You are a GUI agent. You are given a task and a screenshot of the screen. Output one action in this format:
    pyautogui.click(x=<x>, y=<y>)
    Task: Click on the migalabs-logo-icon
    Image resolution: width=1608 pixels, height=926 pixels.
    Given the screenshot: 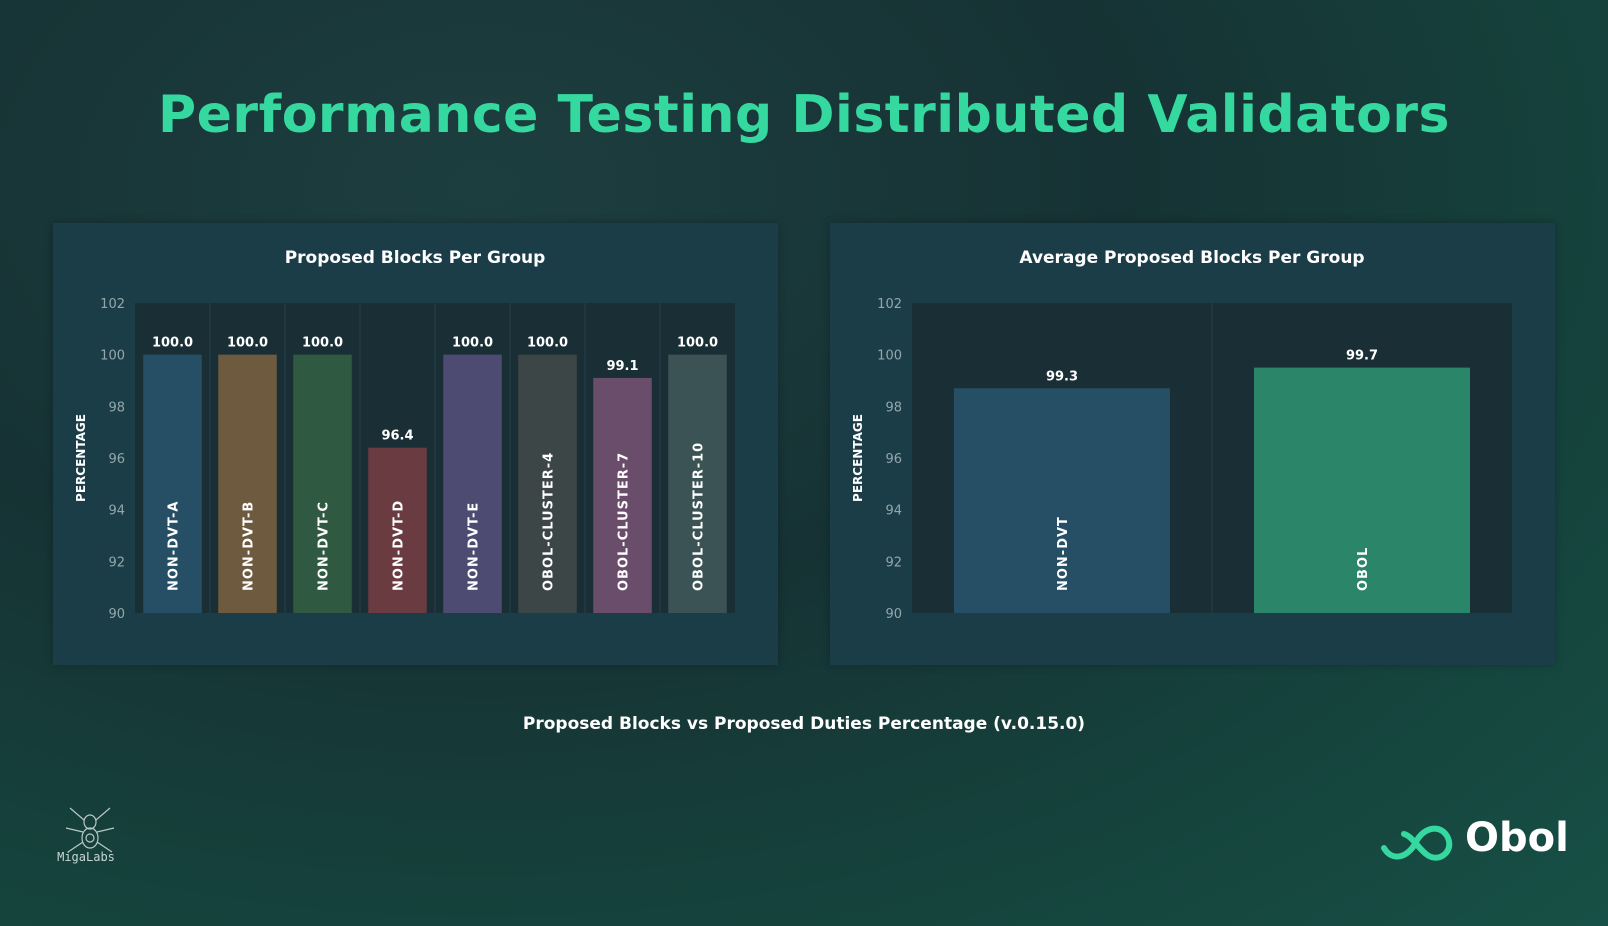 What is the action you would take?
    pyautogui.click(x=90, y=830)
    